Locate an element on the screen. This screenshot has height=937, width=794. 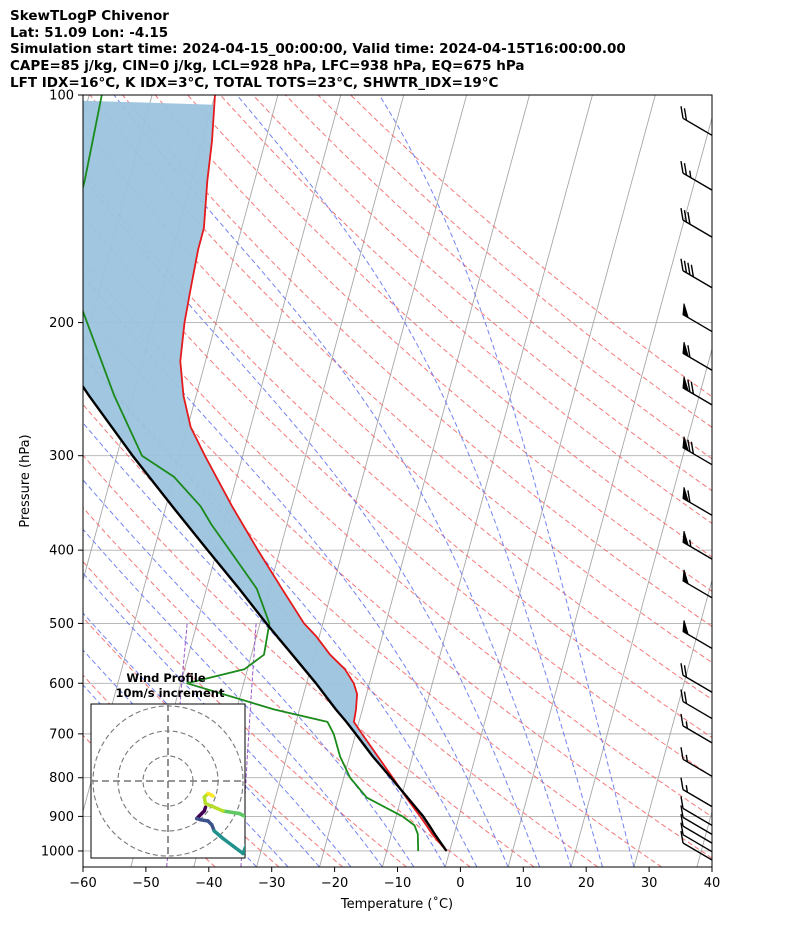
y-tick-label: 300 is located at coordinates (61, 456).